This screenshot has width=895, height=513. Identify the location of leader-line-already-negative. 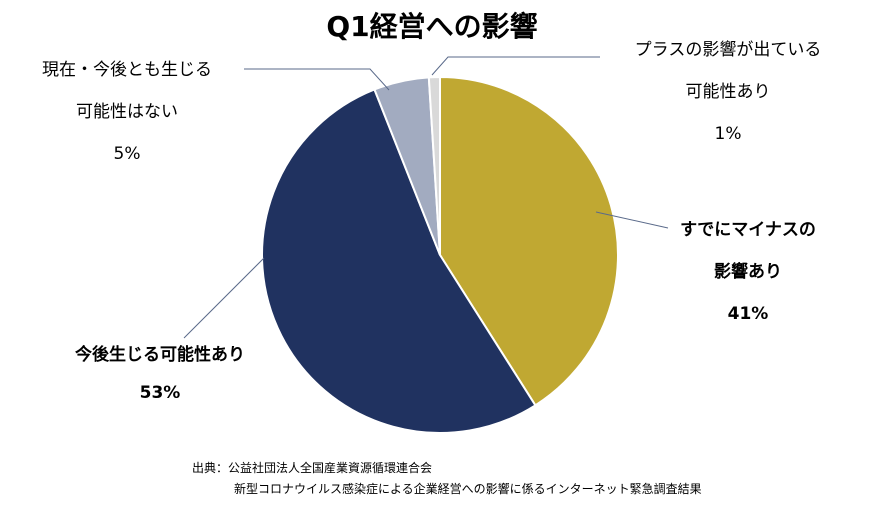
(632, 220).